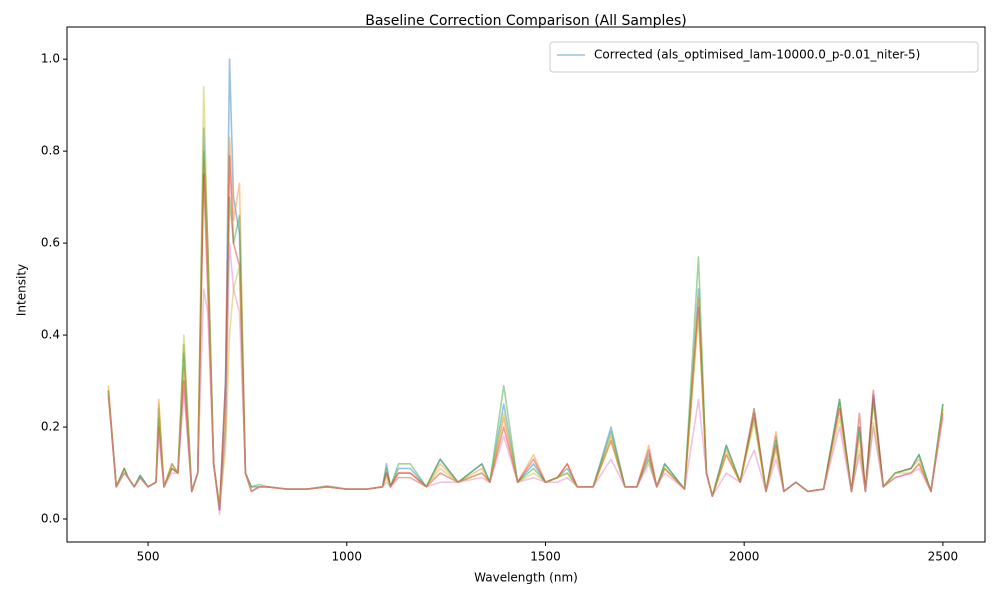 Image resolution: width=1000 pixels, height=600 pixels. Describe the element at coordinates (50, 335) in the screenshot. I see `y-tick-label: 0.4` at that location.